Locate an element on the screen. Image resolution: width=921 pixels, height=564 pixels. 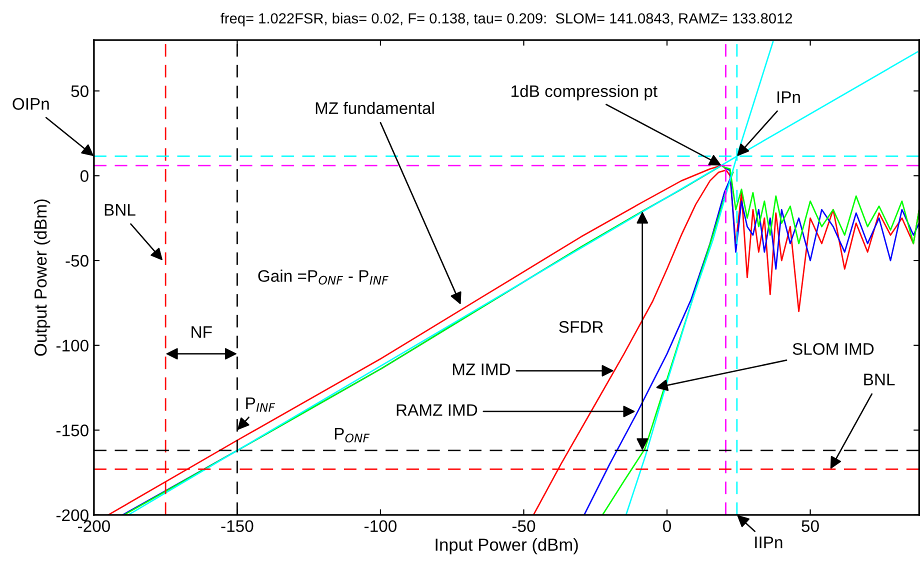
y-tick-label: -100 is located at coordinates (72, 346).